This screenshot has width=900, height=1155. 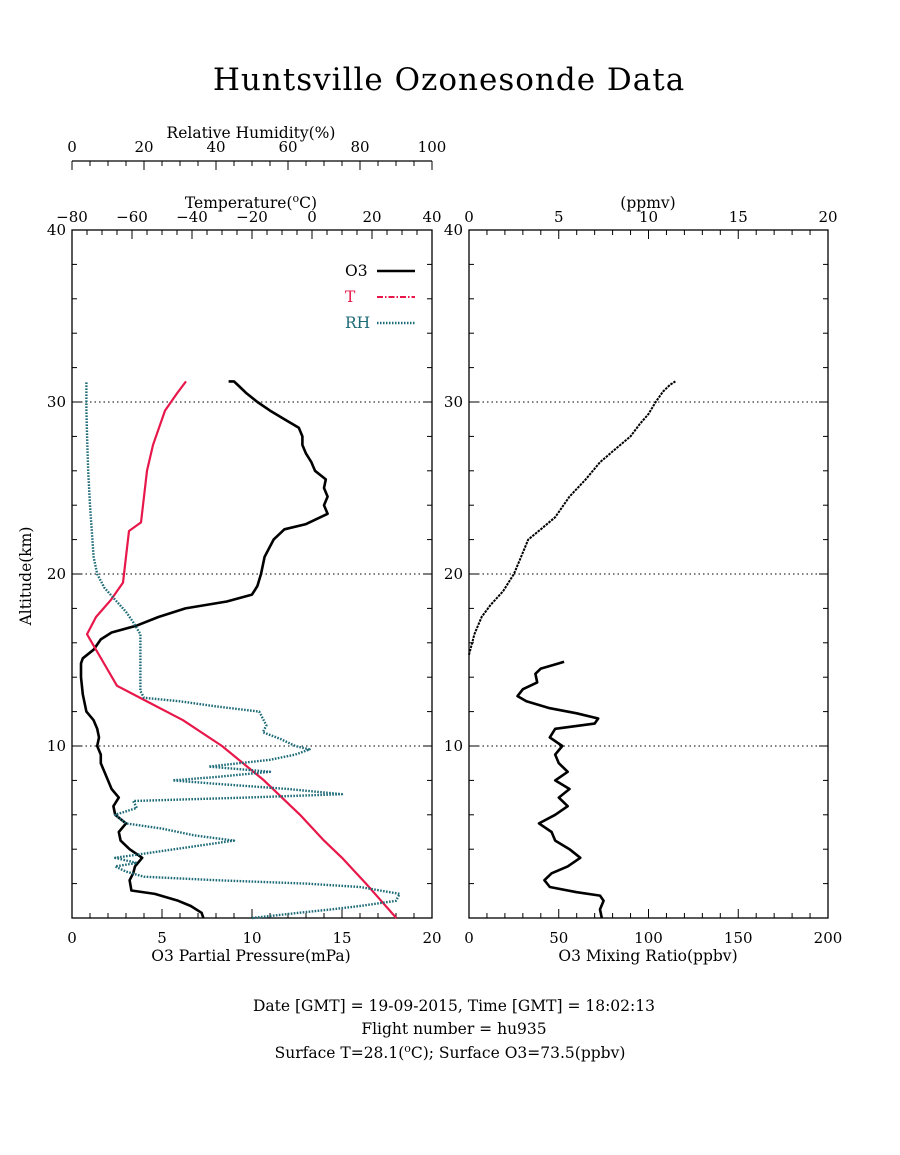 What do you see at coordinates (738, 217) in the screenshot?
I see `ppmv-x-tick-label-15: 15` at bounding box center [738, 217].